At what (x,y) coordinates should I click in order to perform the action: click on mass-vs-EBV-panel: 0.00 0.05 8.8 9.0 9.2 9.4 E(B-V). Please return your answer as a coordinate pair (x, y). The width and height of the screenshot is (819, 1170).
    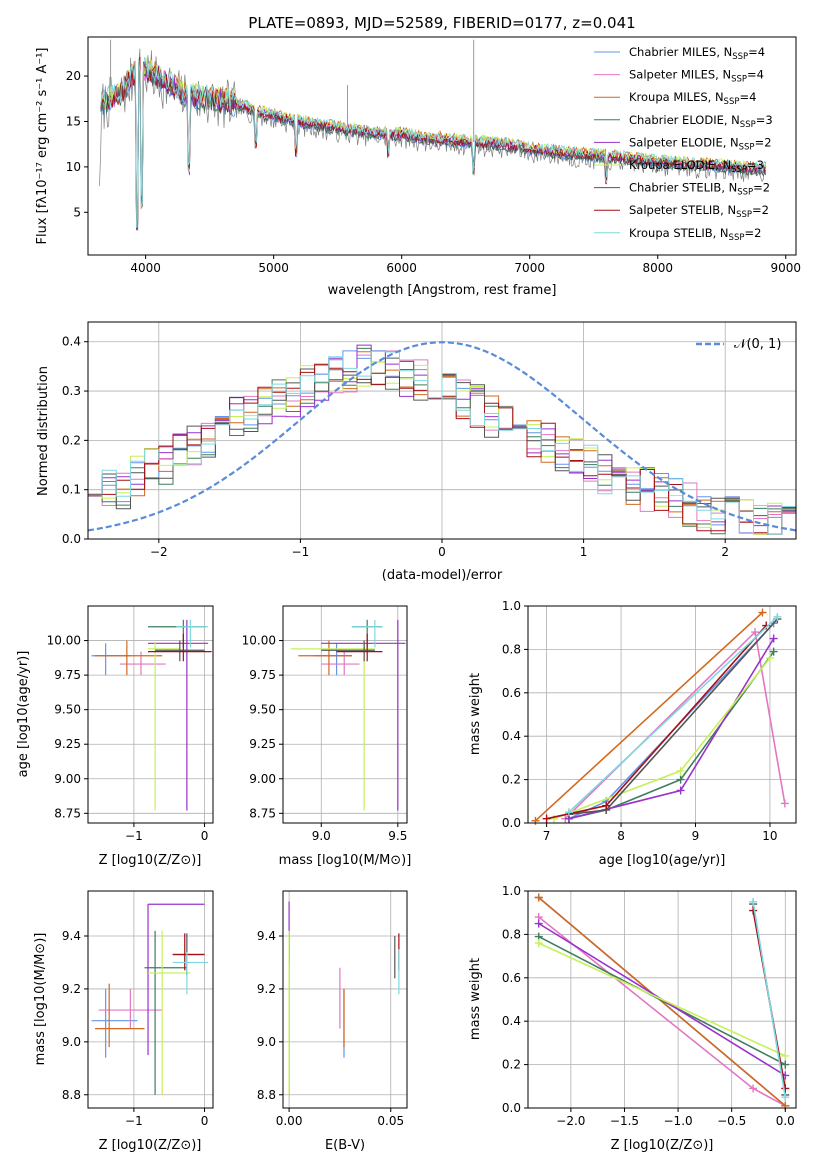
    Looking at the image, I should click on (332, 1021).